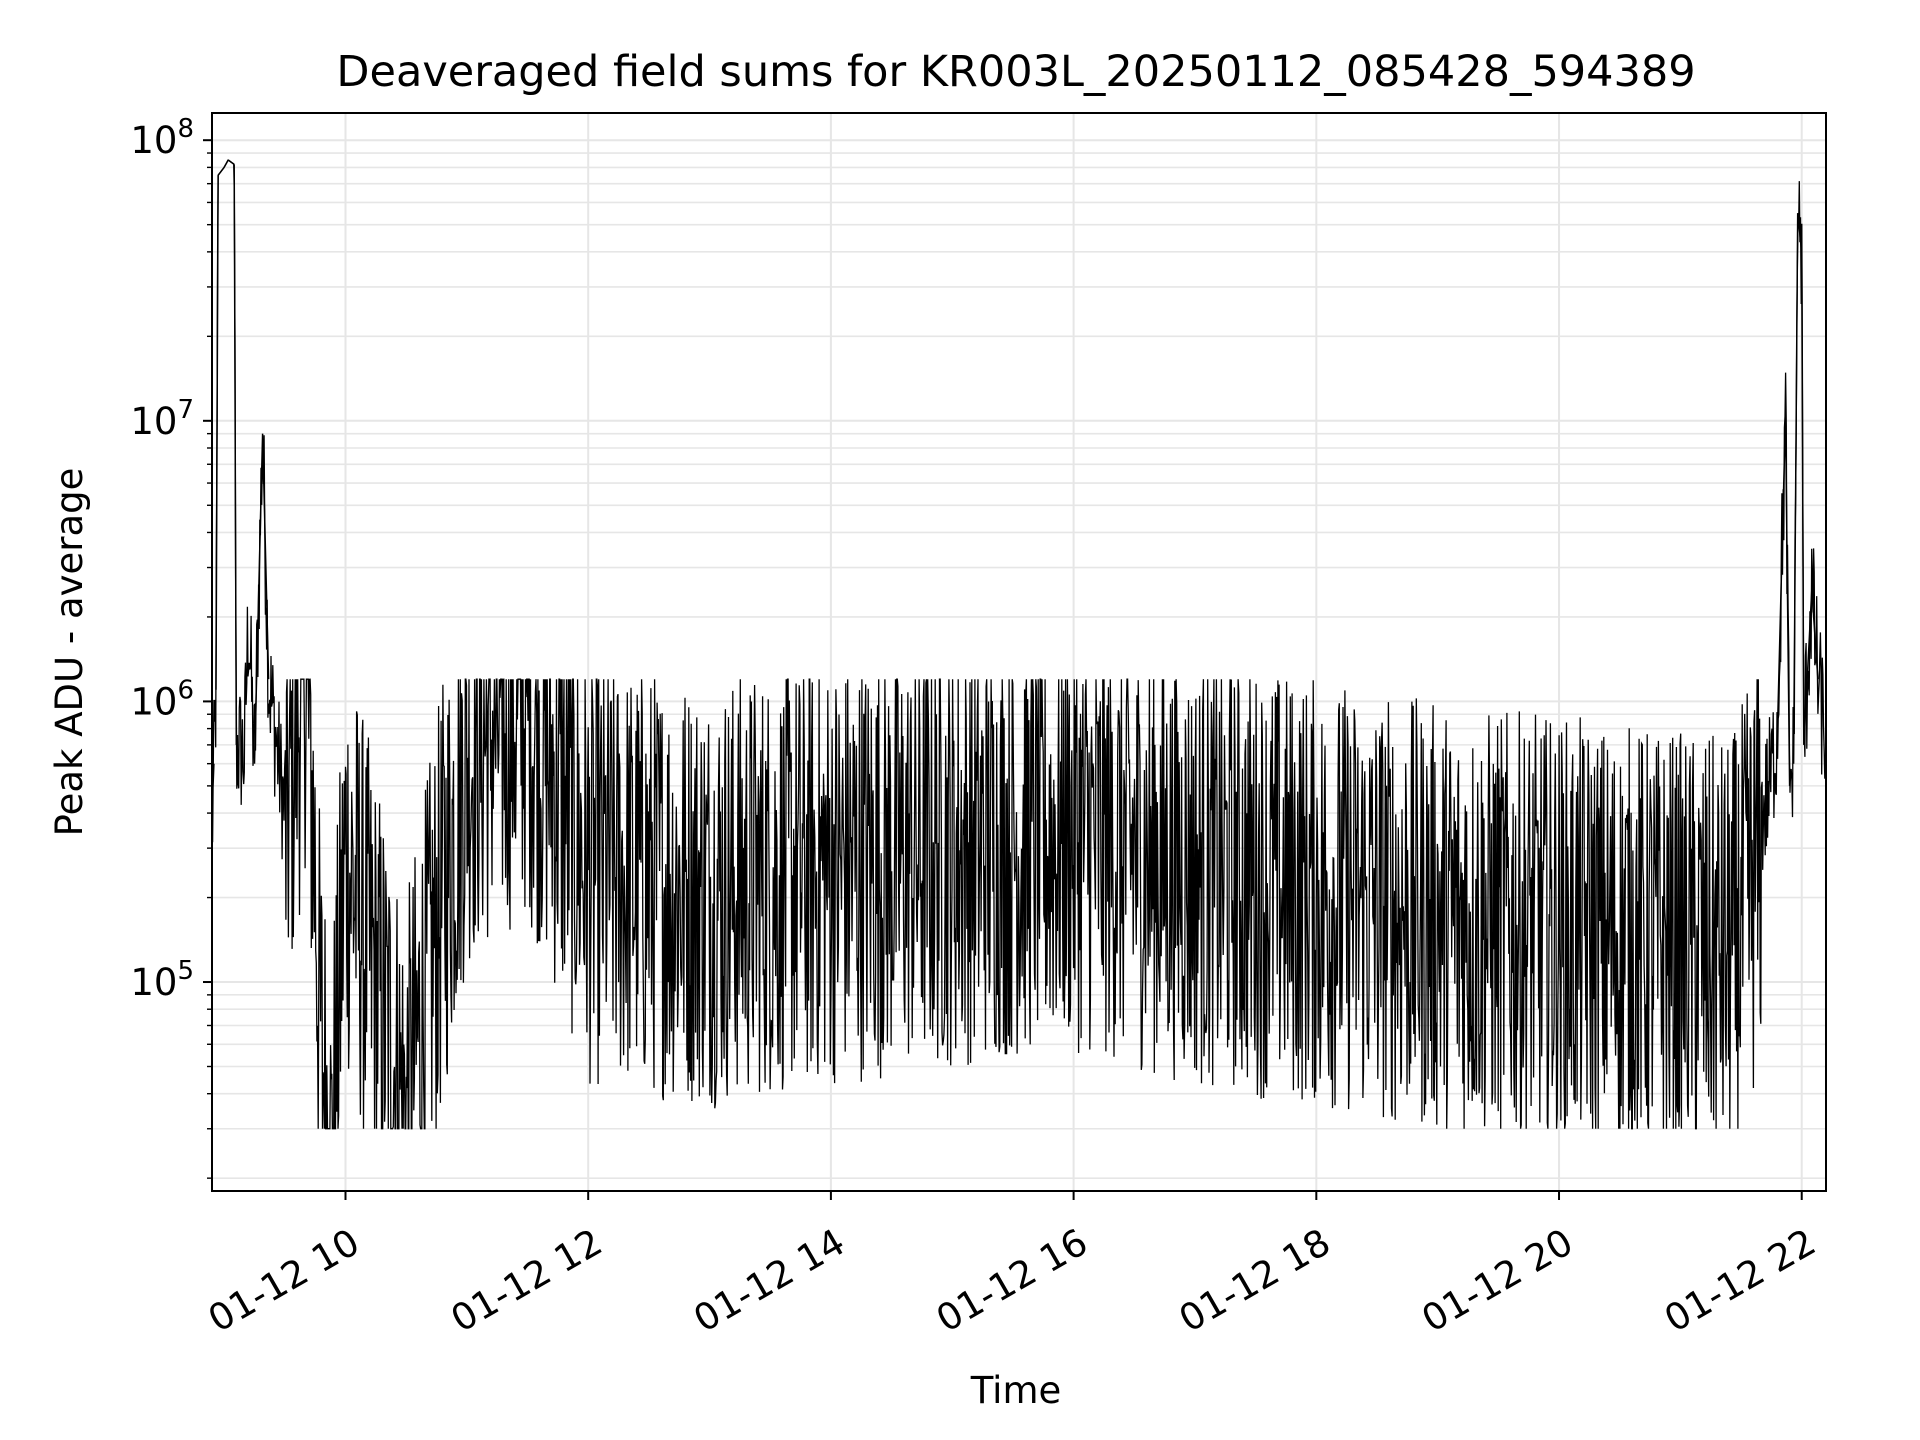  What do you see at coordinates (1255, 1280) in the screenshot?
I see `x-tick-label: 01-12 18` at bounding box center [1255, 1280].